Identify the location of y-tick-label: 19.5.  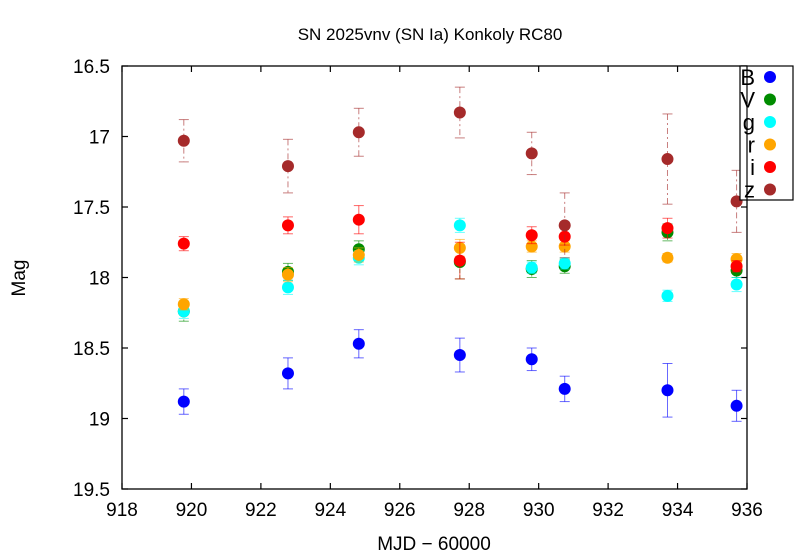
(91, 490).